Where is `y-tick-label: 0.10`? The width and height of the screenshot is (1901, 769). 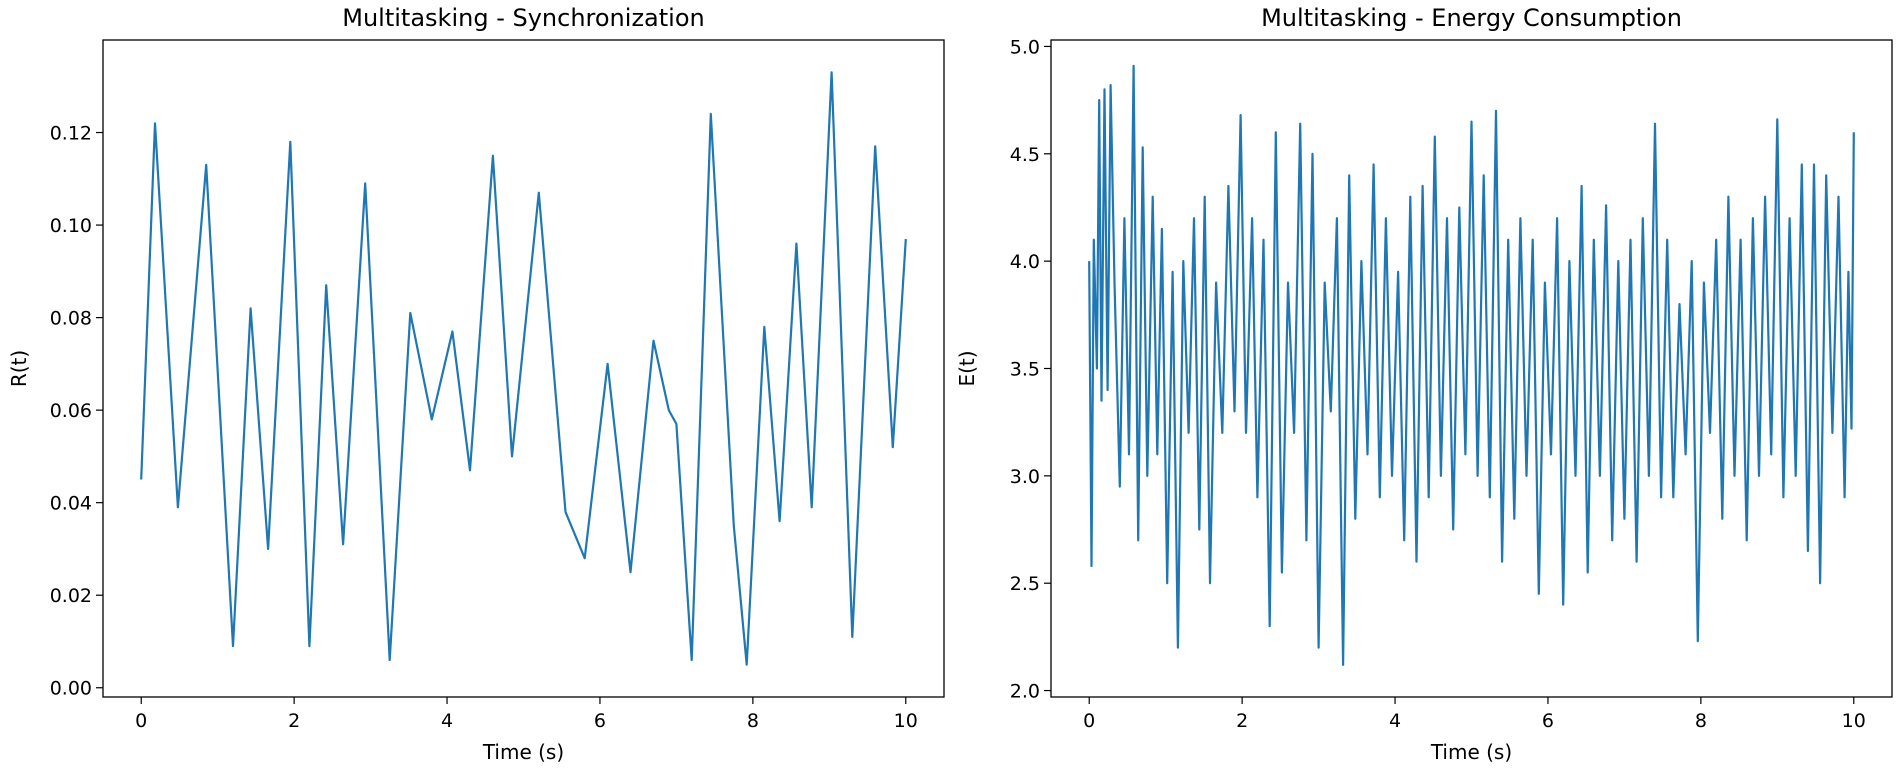 y-tick-label: 0.10 is located at coordinates (71, 226).